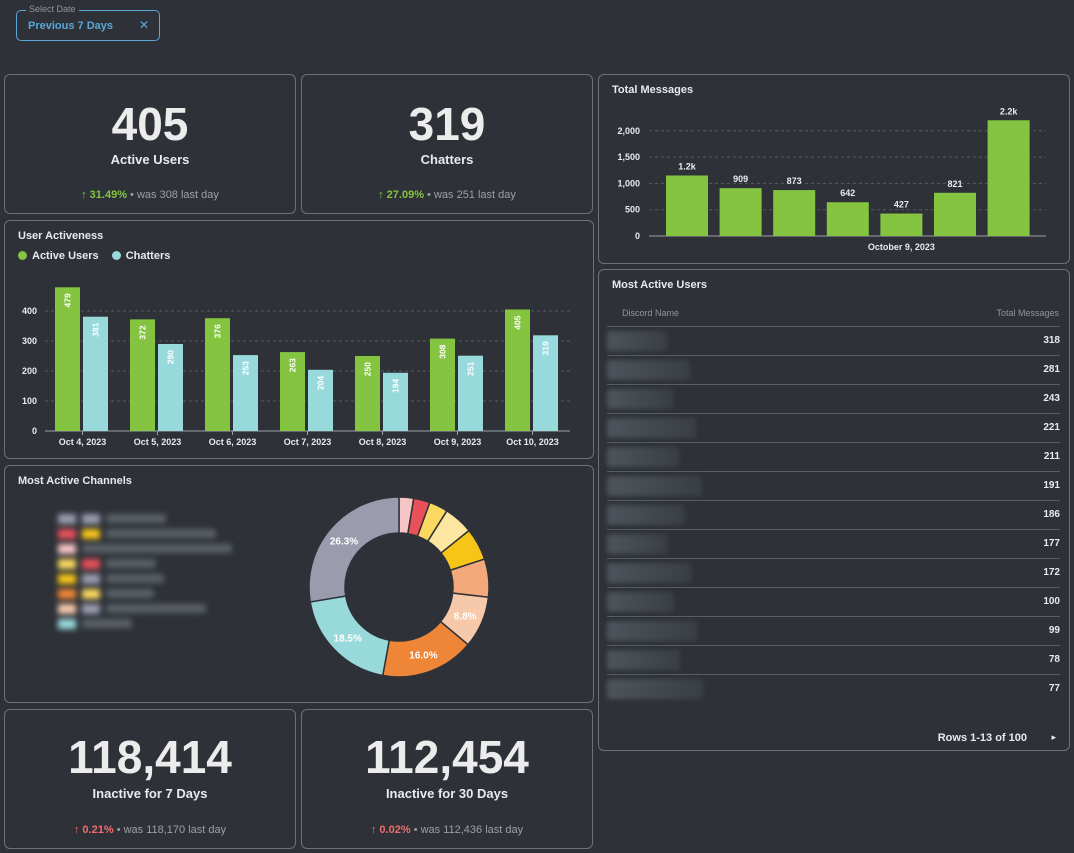  What do you see at coordinates (1009, 111) in the screenshot?
I see `bar-value-label: 2.2k` at bounding box center [1009, 111].